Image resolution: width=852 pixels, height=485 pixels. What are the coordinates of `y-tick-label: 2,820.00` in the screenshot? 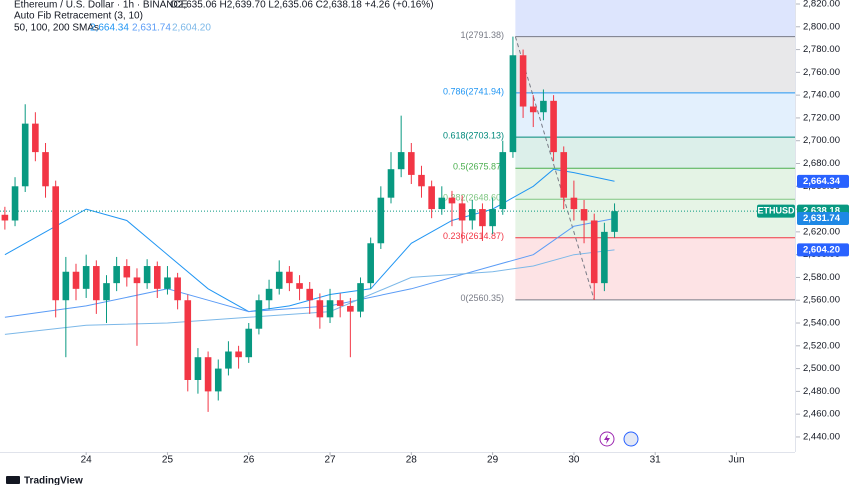 It's located at (821, 5).